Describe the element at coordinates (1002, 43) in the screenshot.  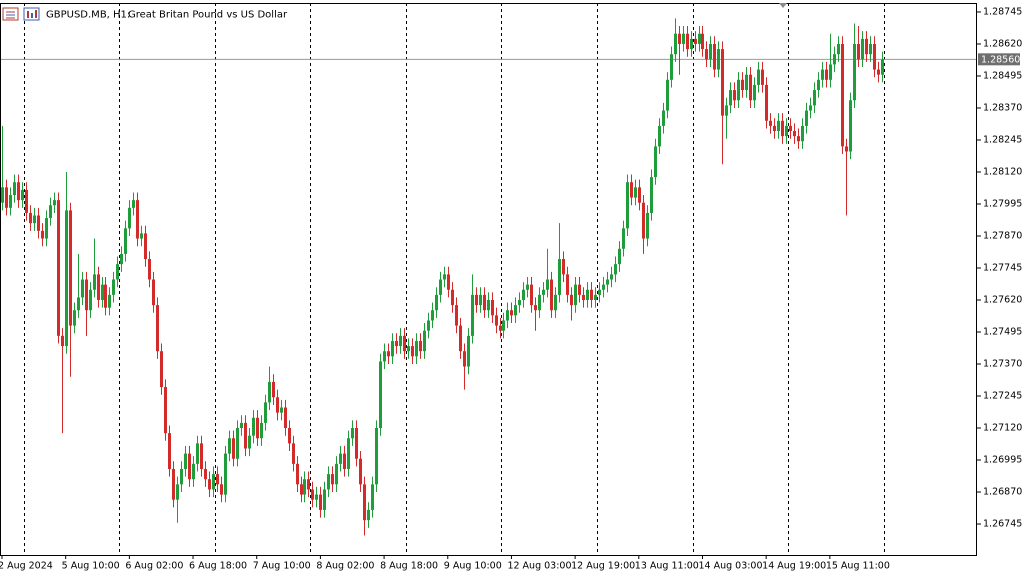
I see `y-tick-label: 1.28620` at that location.